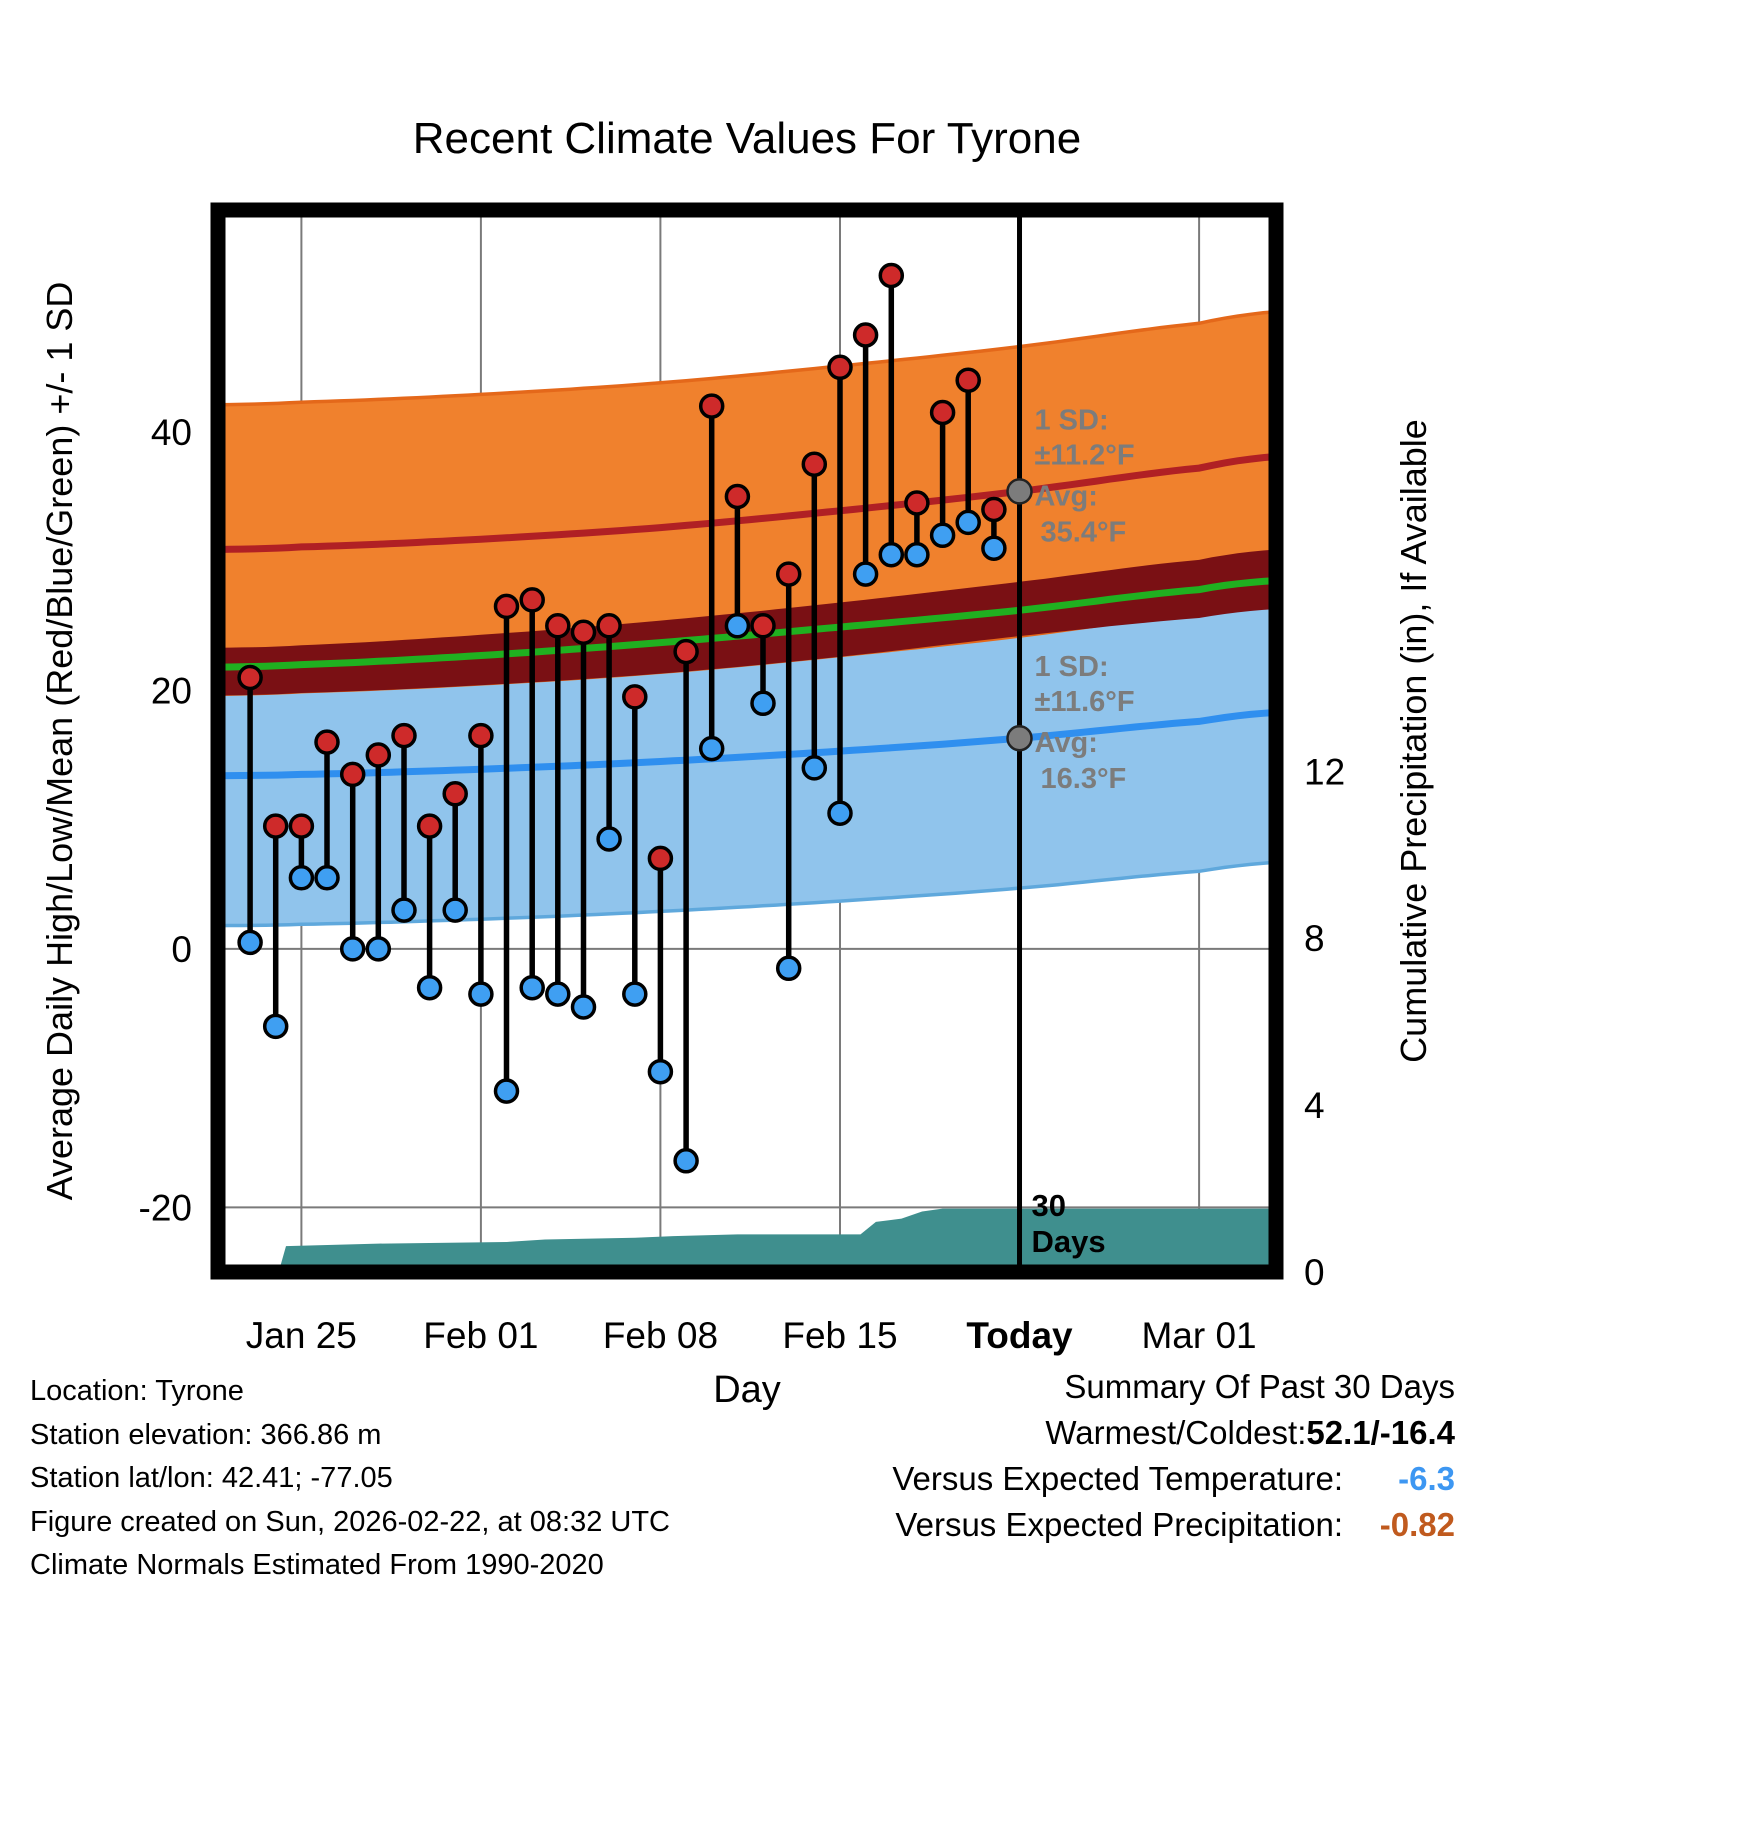 The image size is (1748, 1828). Describe the element at coordinates (1314, 1105) in the screenshot. I see `y-tick-right: 4` at that location.